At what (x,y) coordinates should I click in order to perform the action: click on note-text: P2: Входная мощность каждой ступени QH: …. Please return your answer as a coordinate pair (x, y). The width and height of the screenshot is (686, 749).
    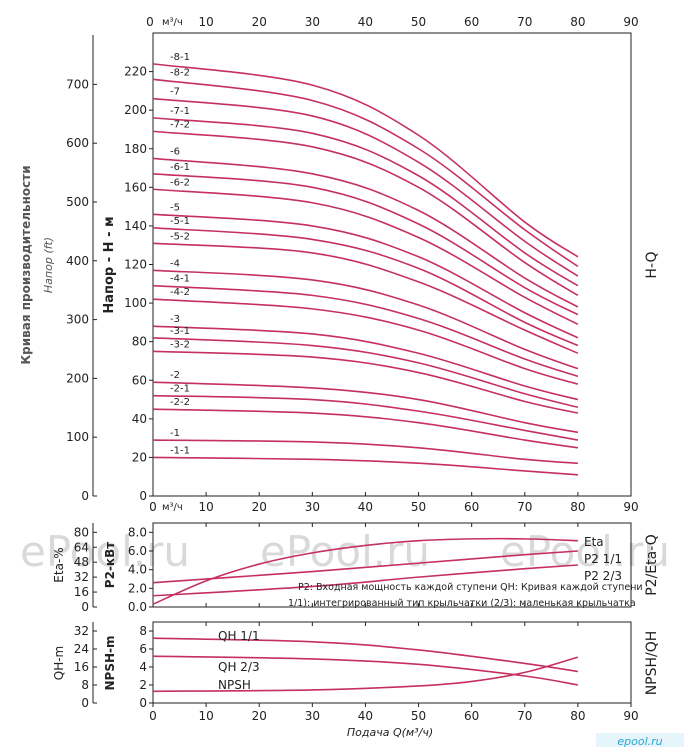
    Looking at the image, I should click on (470, 587).